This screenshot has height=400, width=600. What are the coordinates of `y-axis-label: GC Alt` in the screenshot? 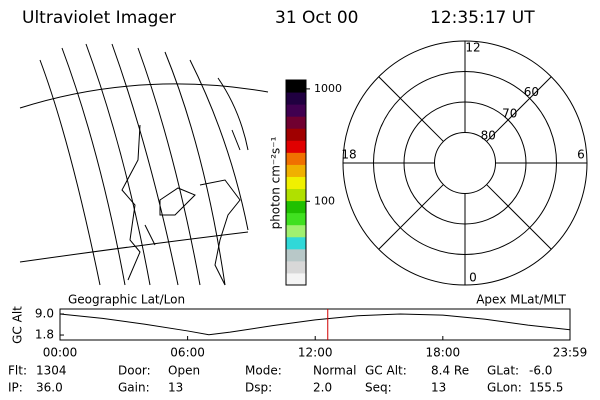 It's located at (18, 325).